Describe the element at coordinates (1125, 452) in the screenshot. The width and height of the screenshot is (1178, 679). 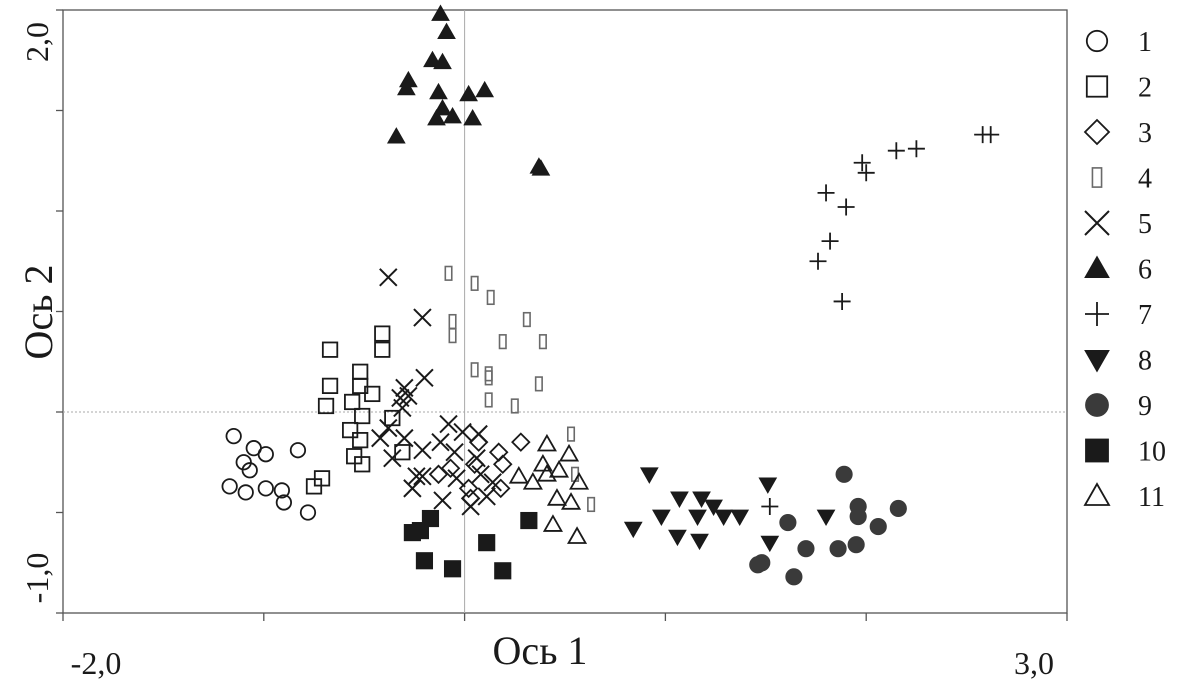
I see `legend-item-10: 10` at that location.